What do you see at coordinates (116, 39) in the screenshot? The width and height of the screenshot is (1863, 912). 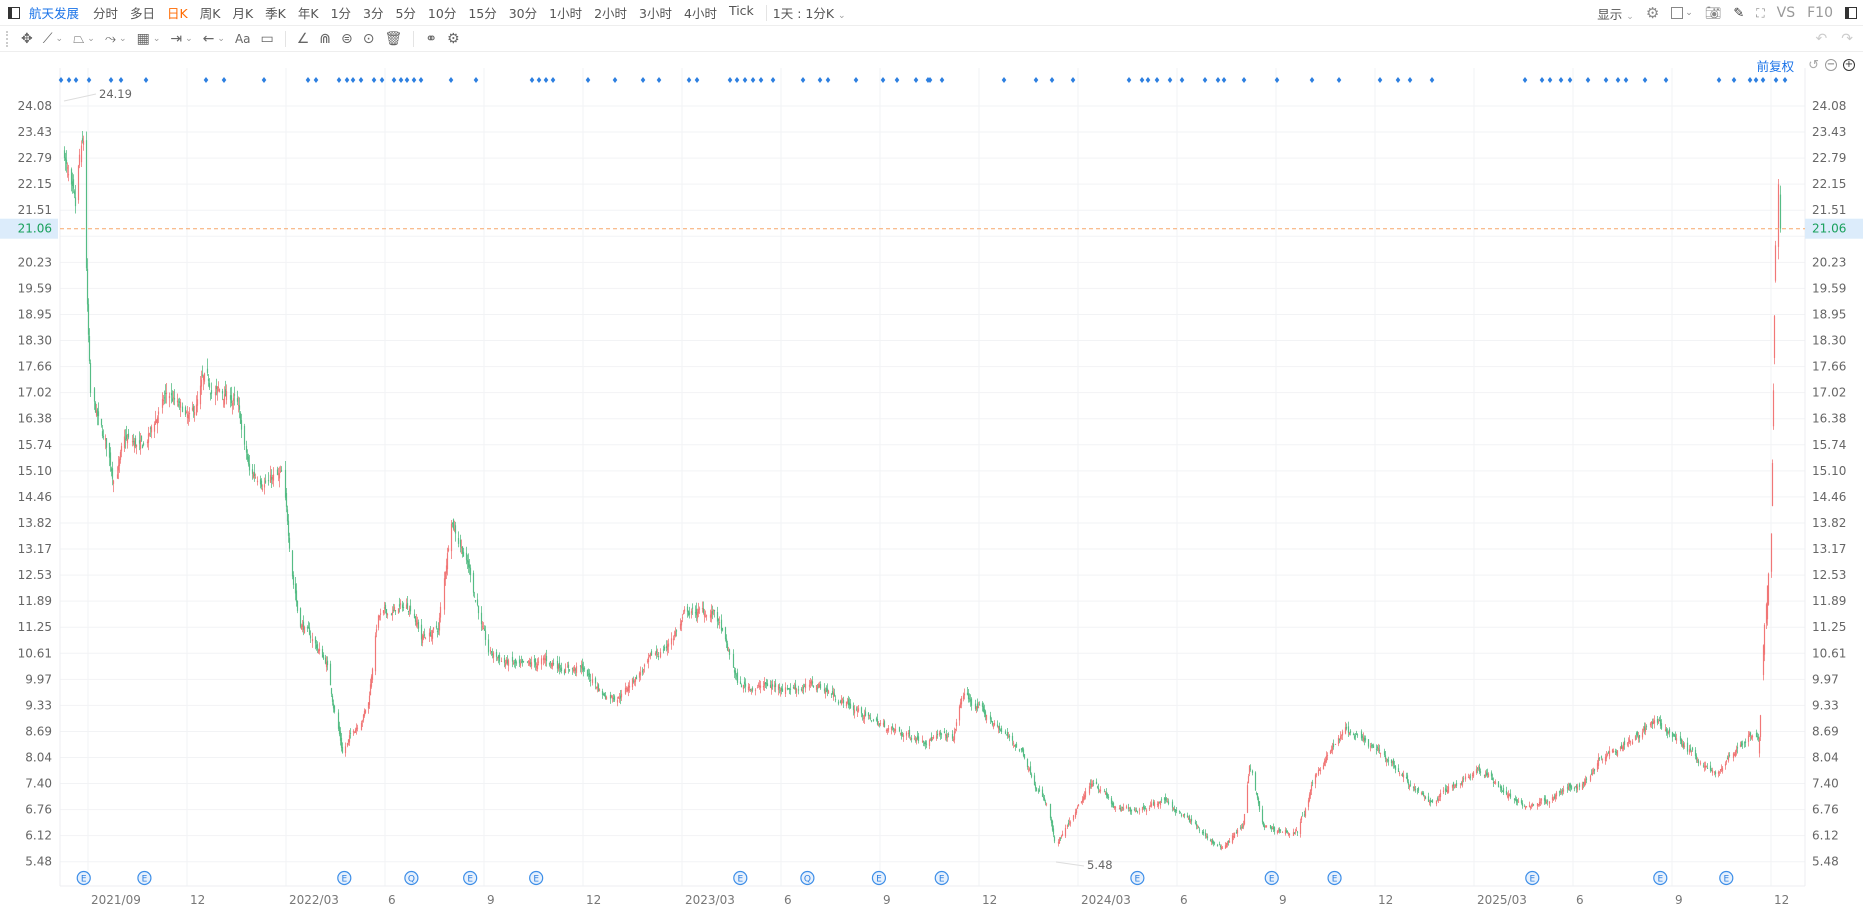 I see `wave-tool: ⤳ ⌄` at bounding box center [116, 39].